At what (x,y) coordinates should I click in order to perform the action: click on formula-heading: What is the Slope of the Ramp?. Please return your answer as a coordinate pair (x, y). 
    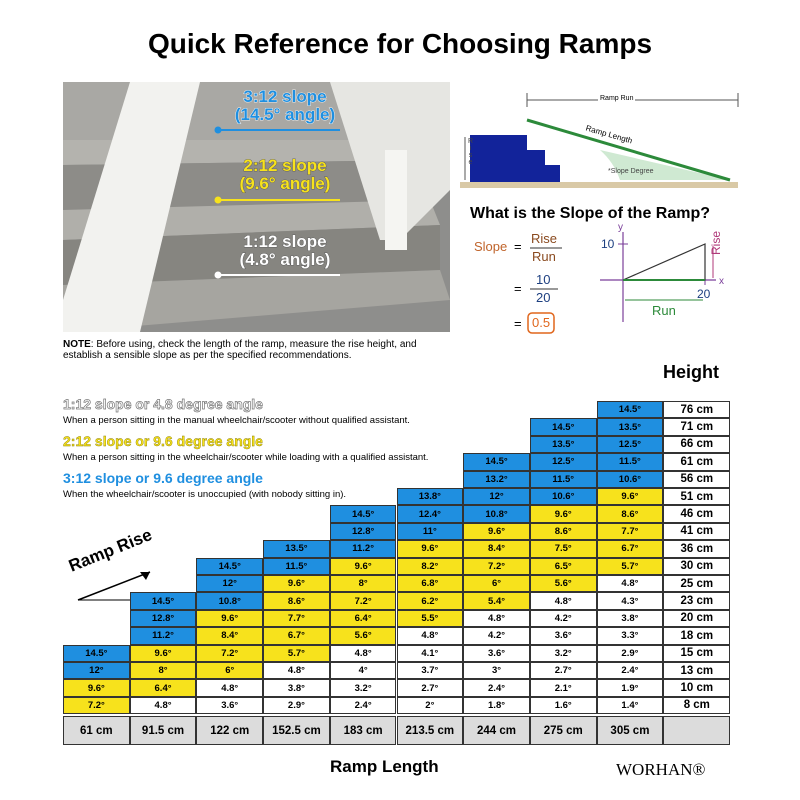
    Looking at the image, I should click on (590, 213).